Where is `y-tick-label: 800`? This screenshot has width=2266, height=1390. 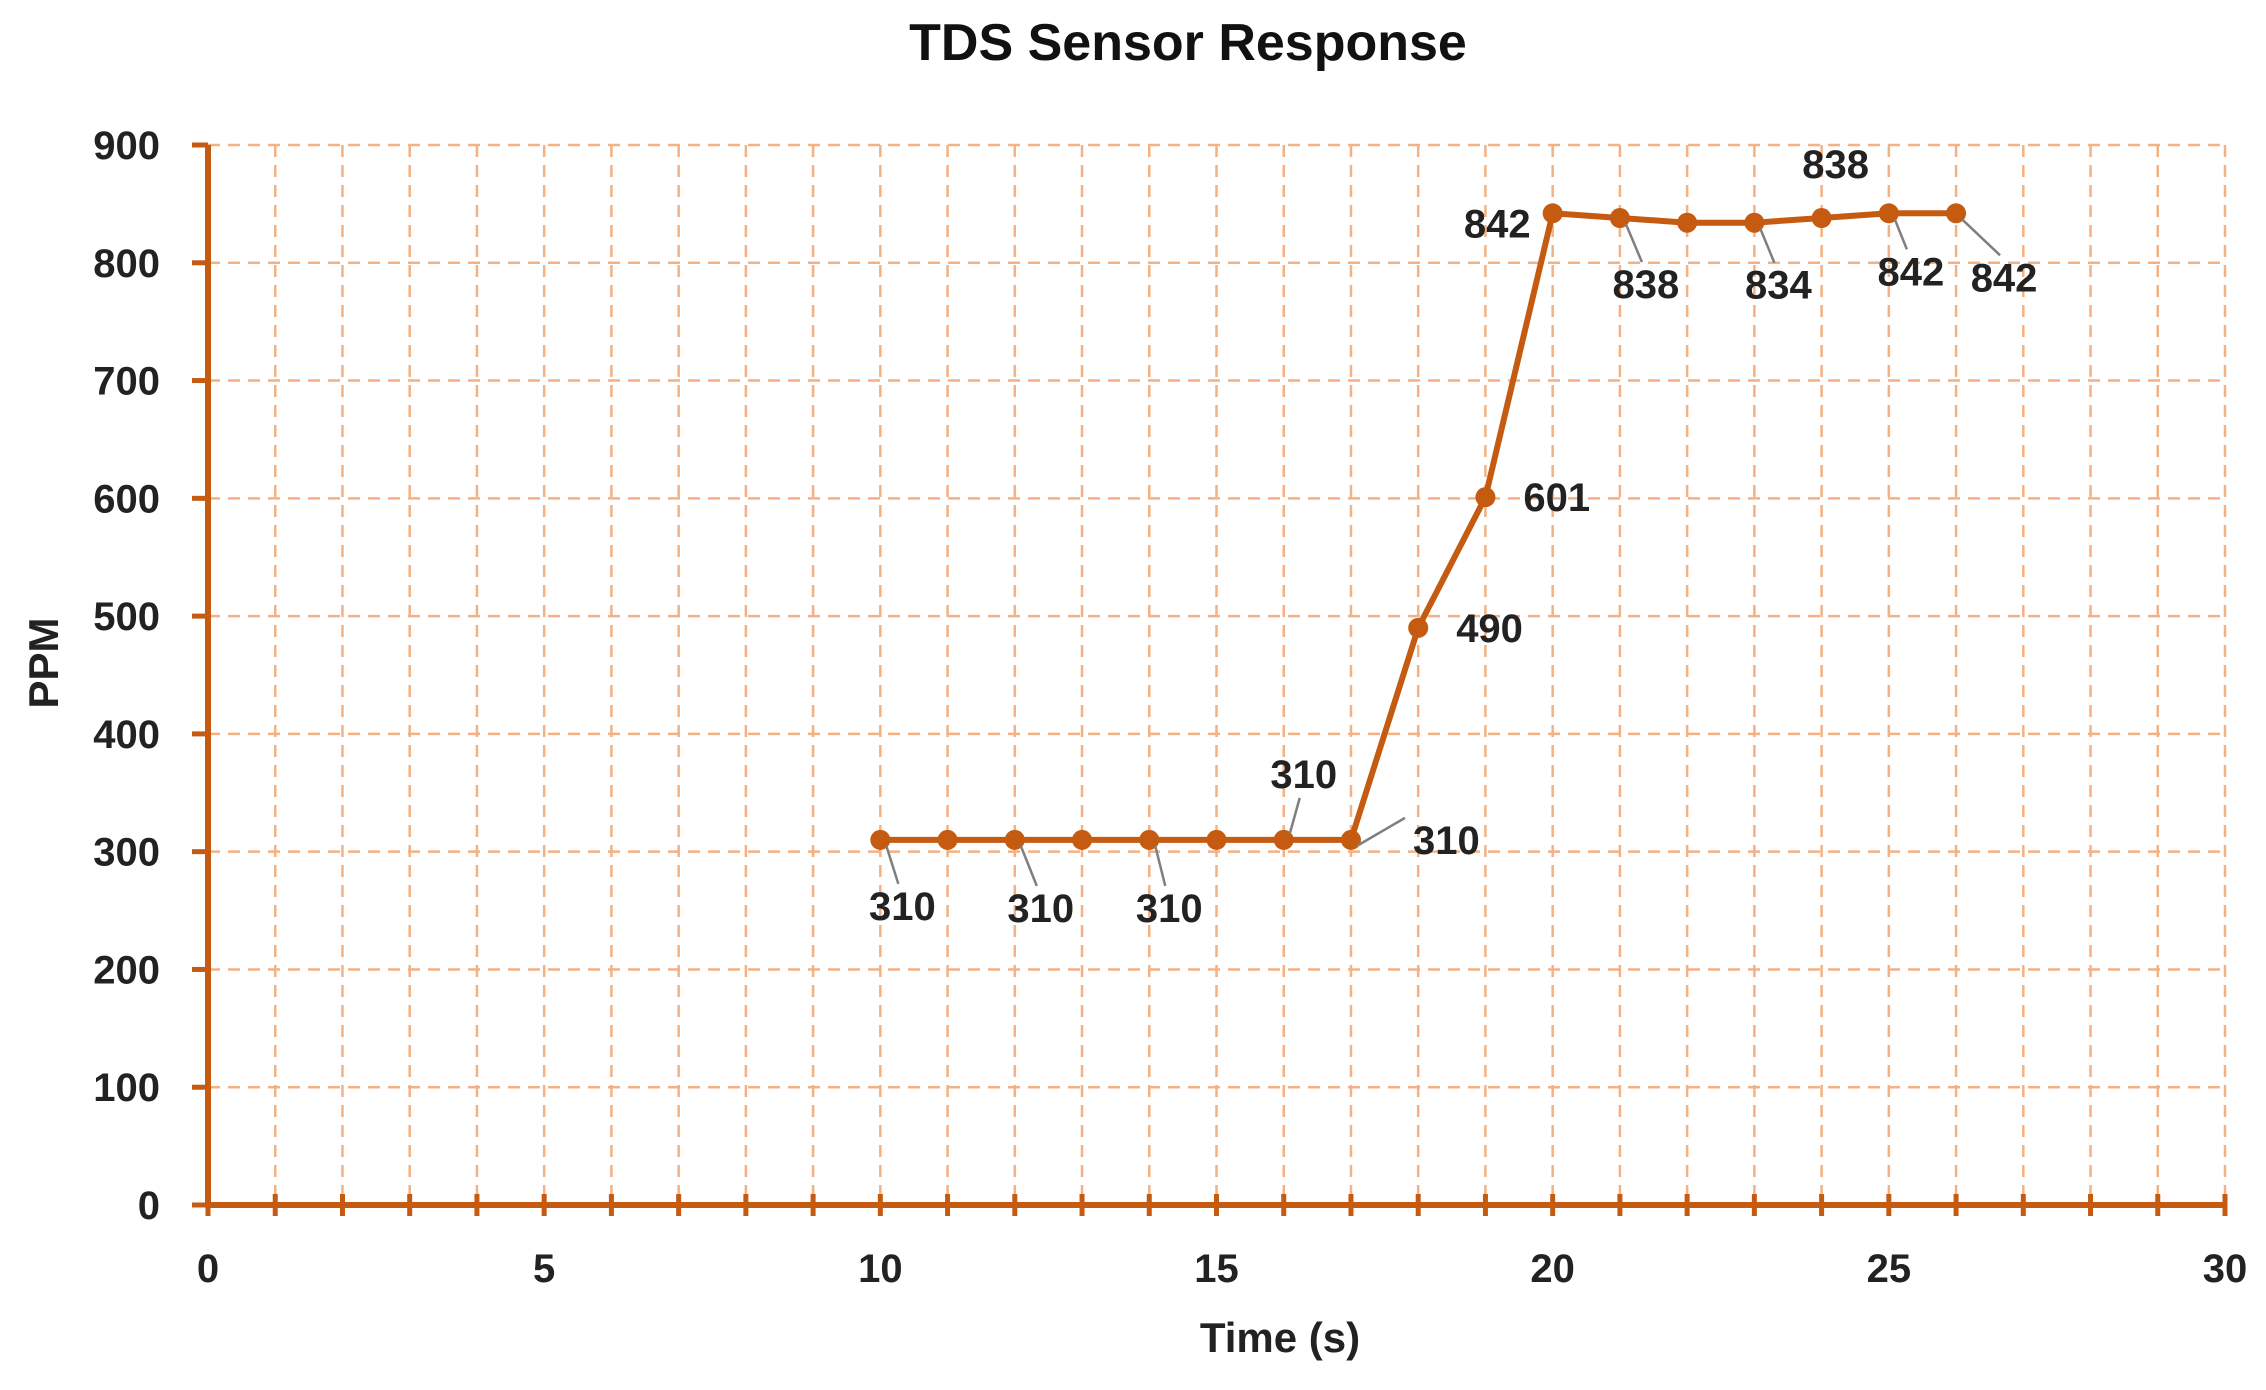
y-tick-label: 800 is located at coordinates (126, 264).